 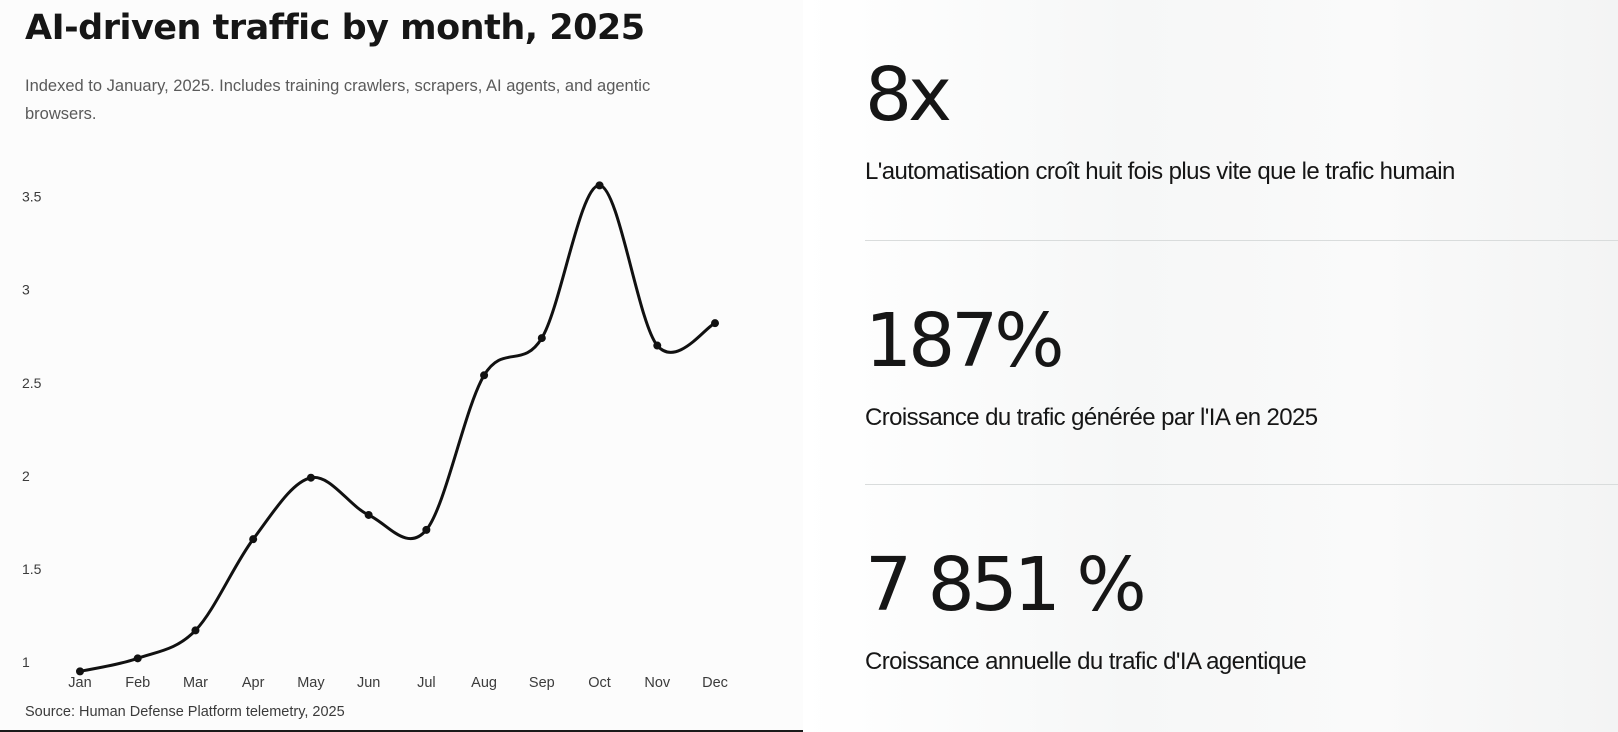 I want to click on x-tick-label: May, so click(x=311, y=682).